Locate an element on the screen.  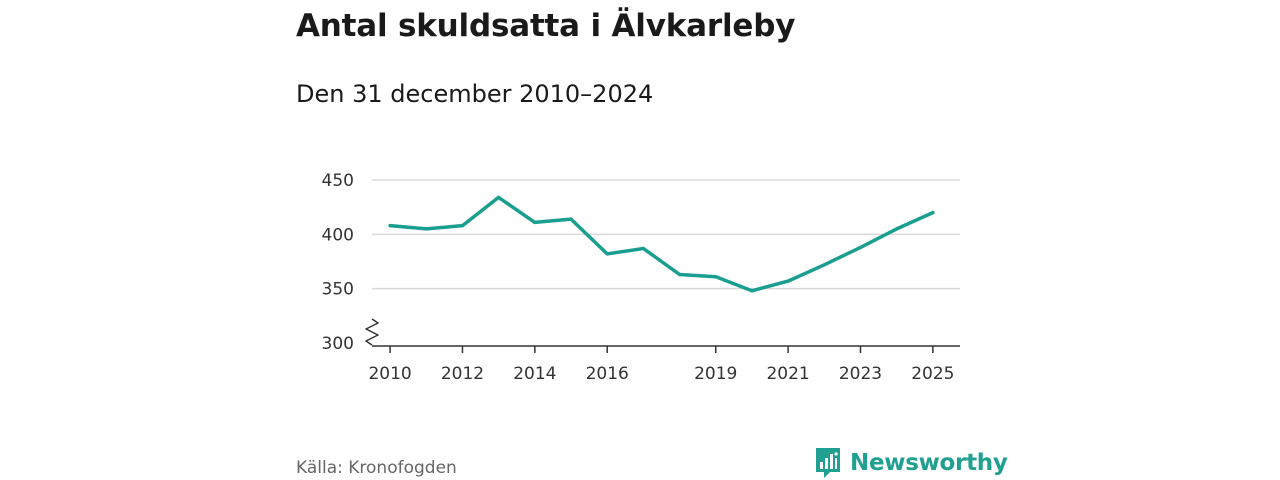
data-point-2012 is located at coordinates (462, 226).